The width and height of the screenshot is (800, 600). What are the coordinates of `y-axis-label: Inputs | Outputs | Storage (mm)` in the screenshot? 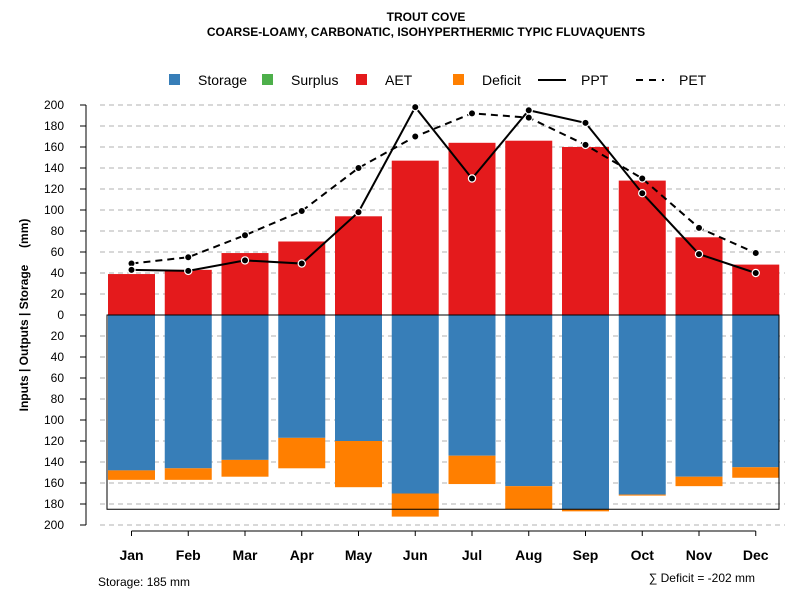 It's located at (24, 315).